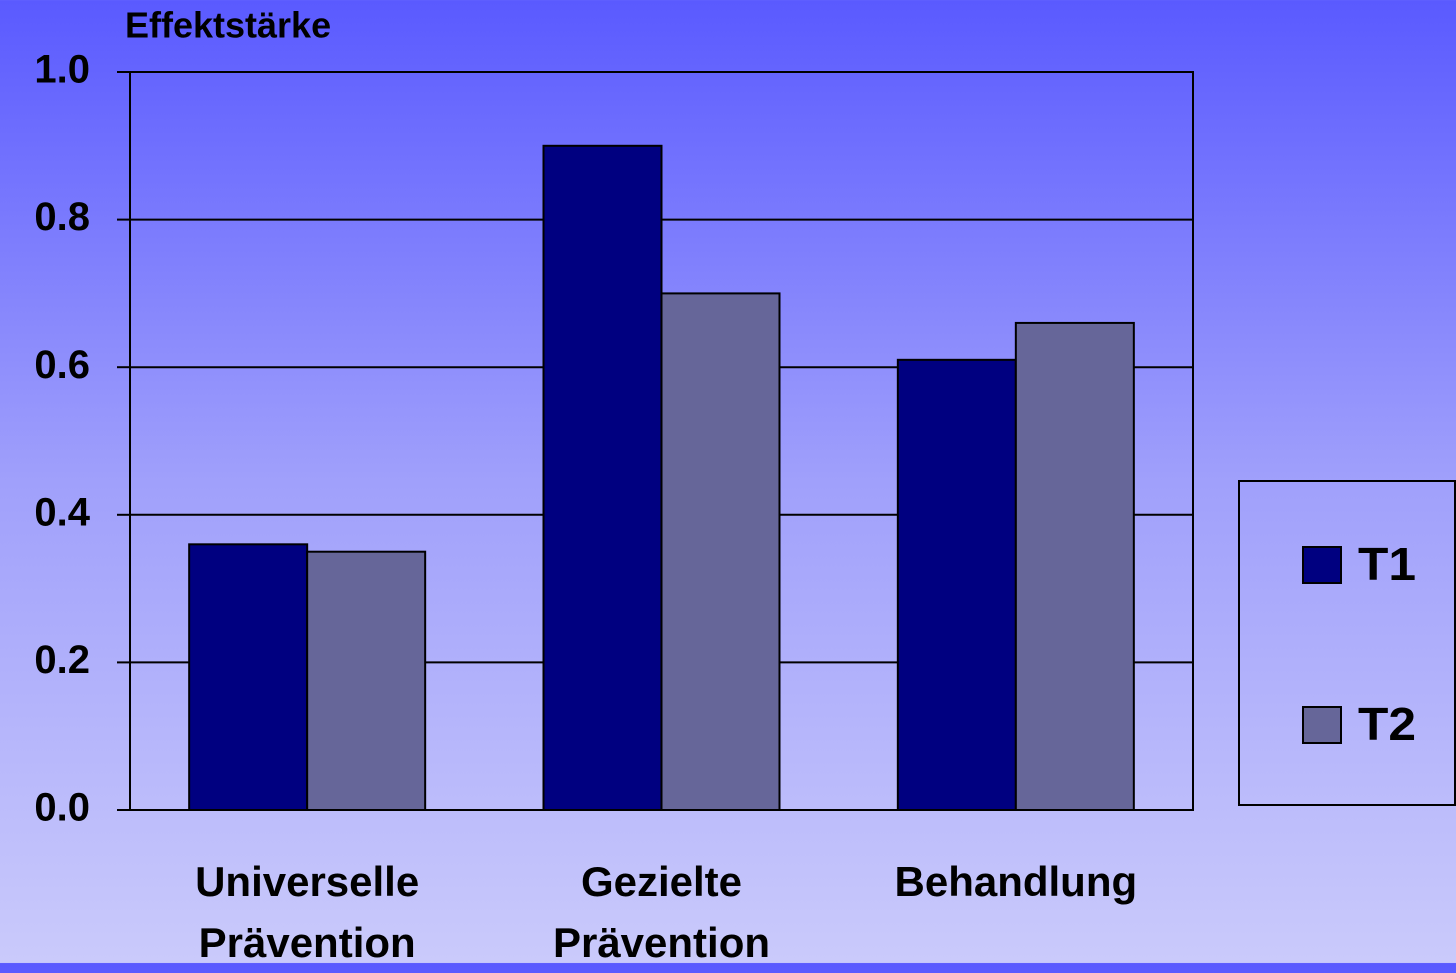 This screenshot has height=973, width=1456. Describe the element at coordinates (62, 217) in the screenshot. I see `y-tick-label: 0.8` at that location.